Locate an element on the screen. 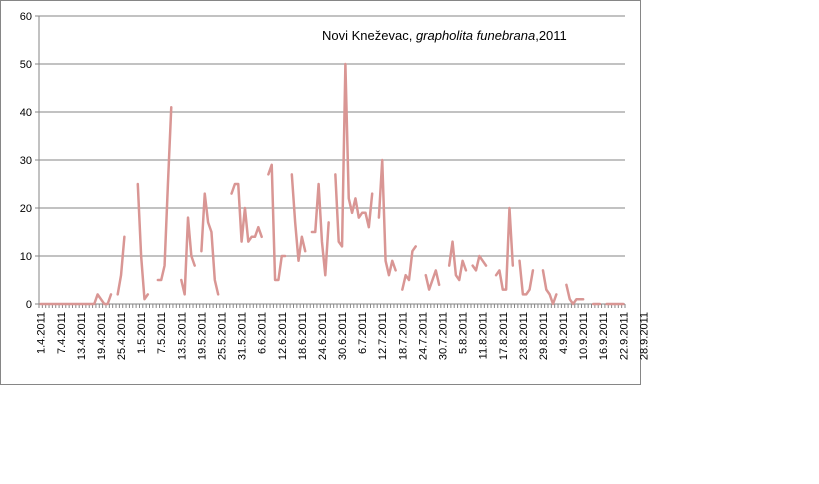 The image size is (819, 484). x-tick-label: 6.7.2011 is located at coordinates (363, 333).